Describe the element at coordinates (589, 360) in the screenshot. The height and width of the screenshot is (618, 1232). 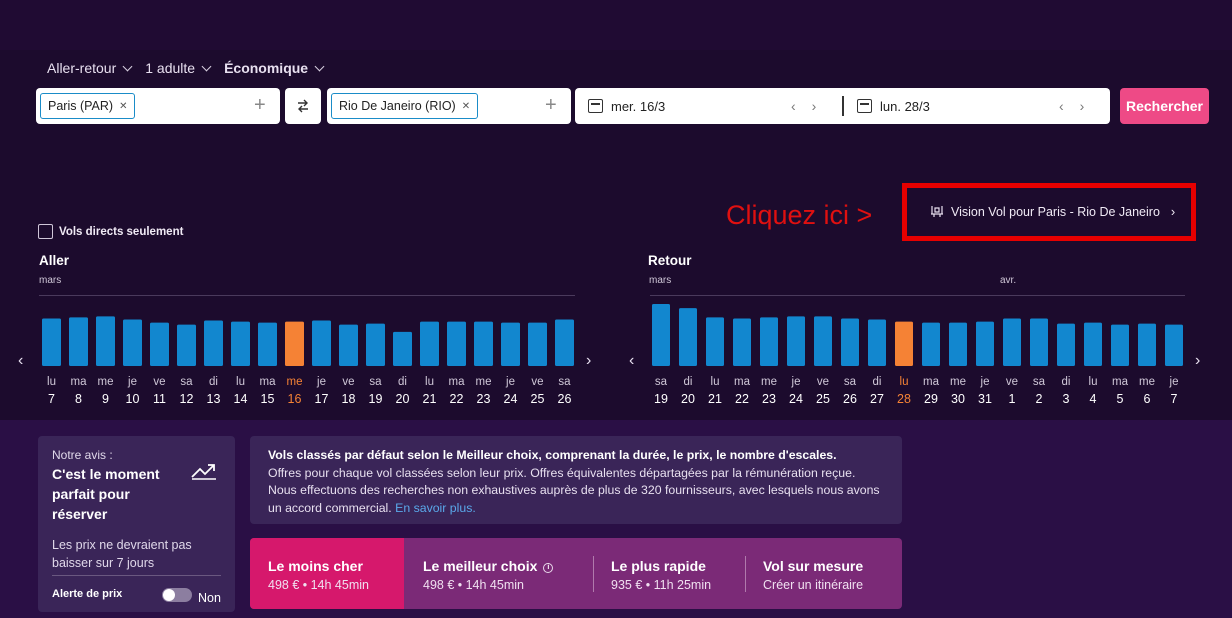
I see `outbound-next-arrow: ›` at that location.